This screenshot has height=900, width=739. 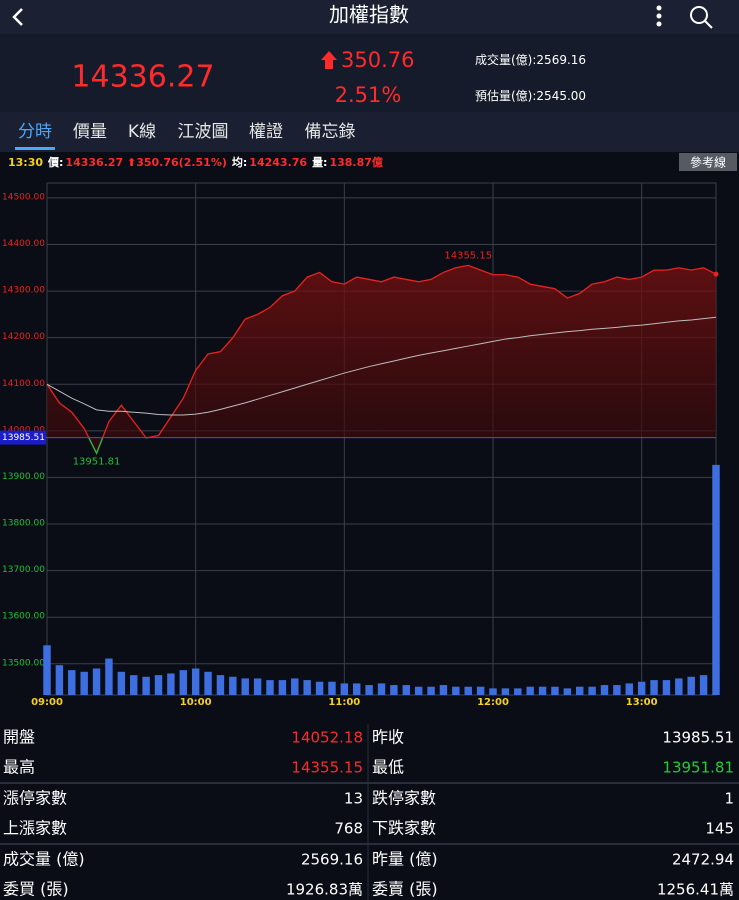 I want to click on y-tick-label: 14300.00, so click(x=23, y=291).